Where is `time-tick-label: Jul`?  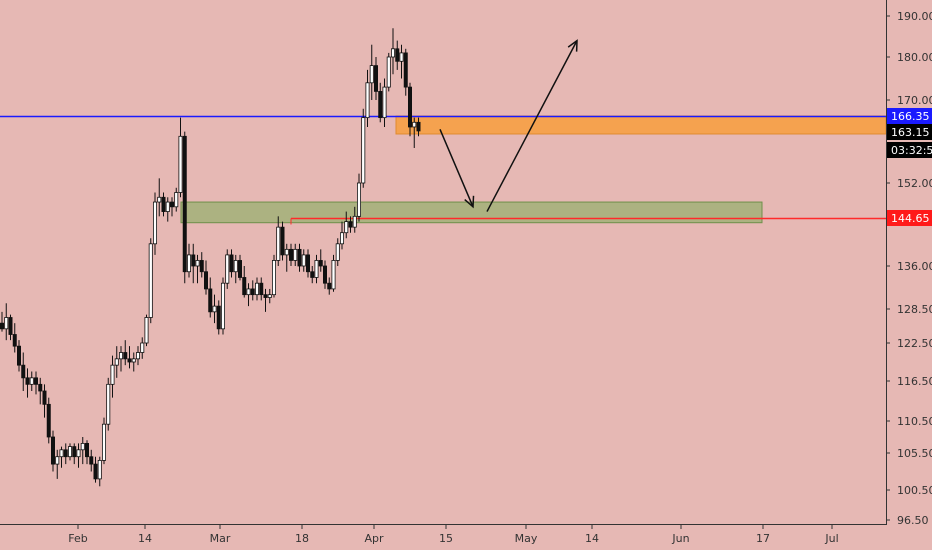
time-tick-label: Jul is located at coordinates (831, 538).